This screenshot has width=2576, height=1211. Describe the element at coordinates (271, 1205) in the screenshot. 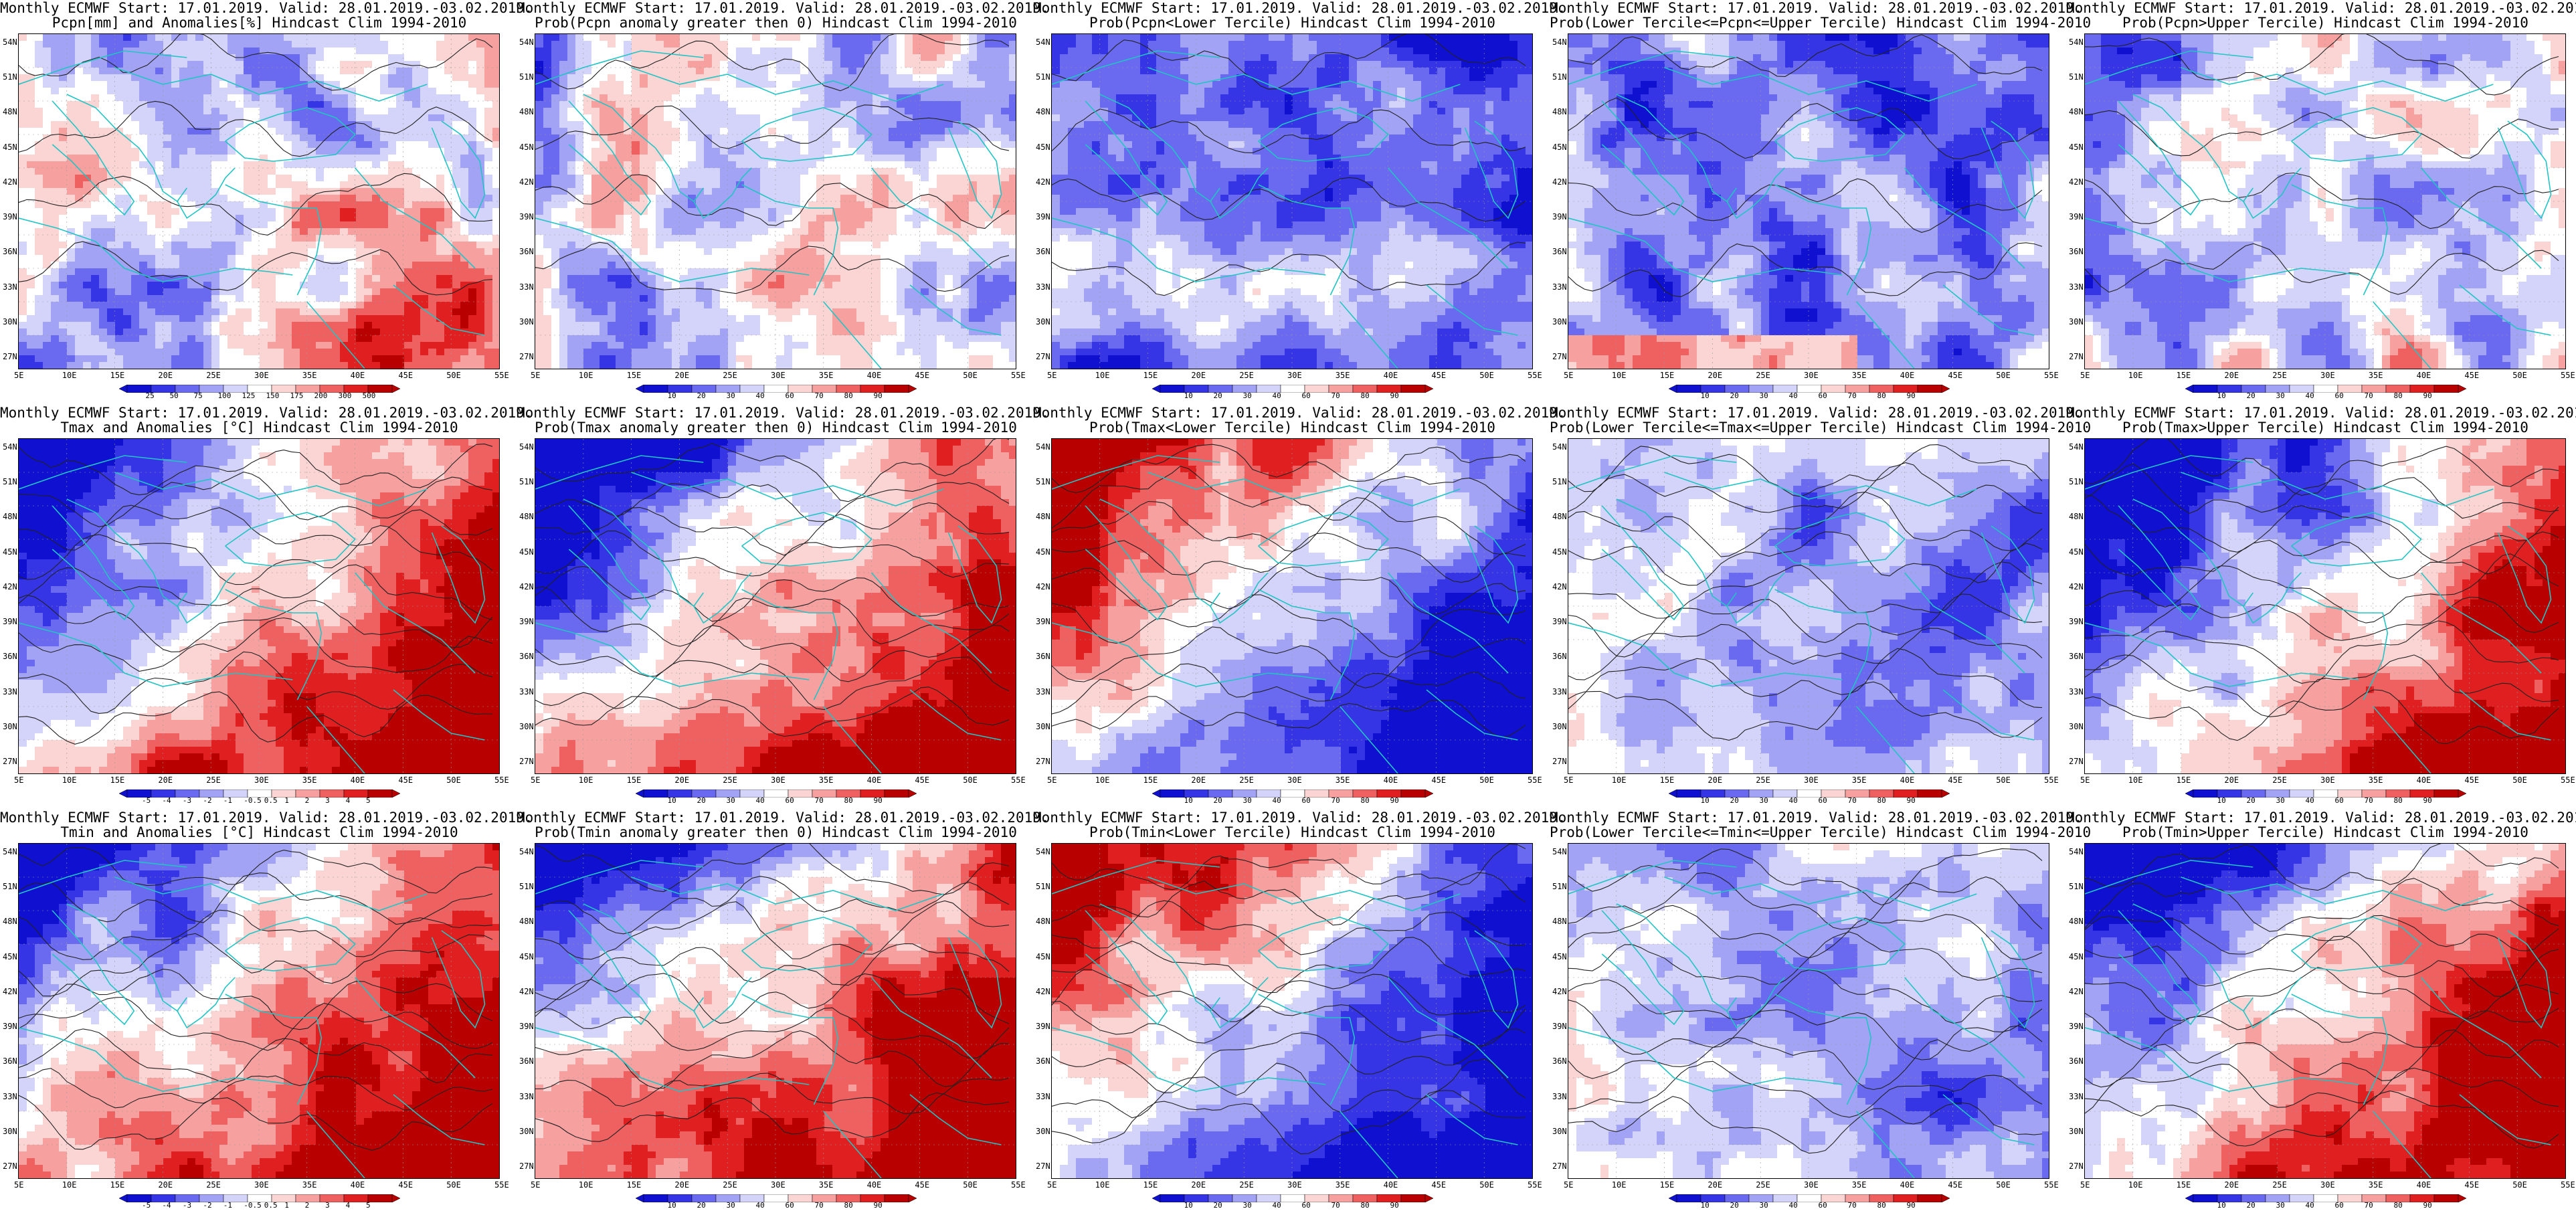

I see `colorbar-label: 0.5` at that location.